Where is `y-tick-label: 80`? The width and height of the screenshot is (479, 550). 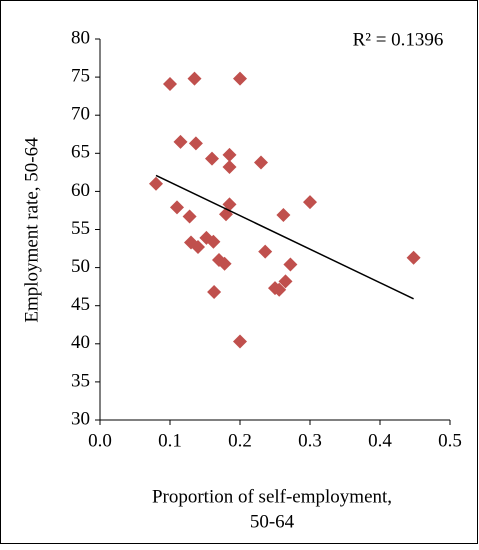 y-tick-label: 80 is located at coordinates (80, 37).